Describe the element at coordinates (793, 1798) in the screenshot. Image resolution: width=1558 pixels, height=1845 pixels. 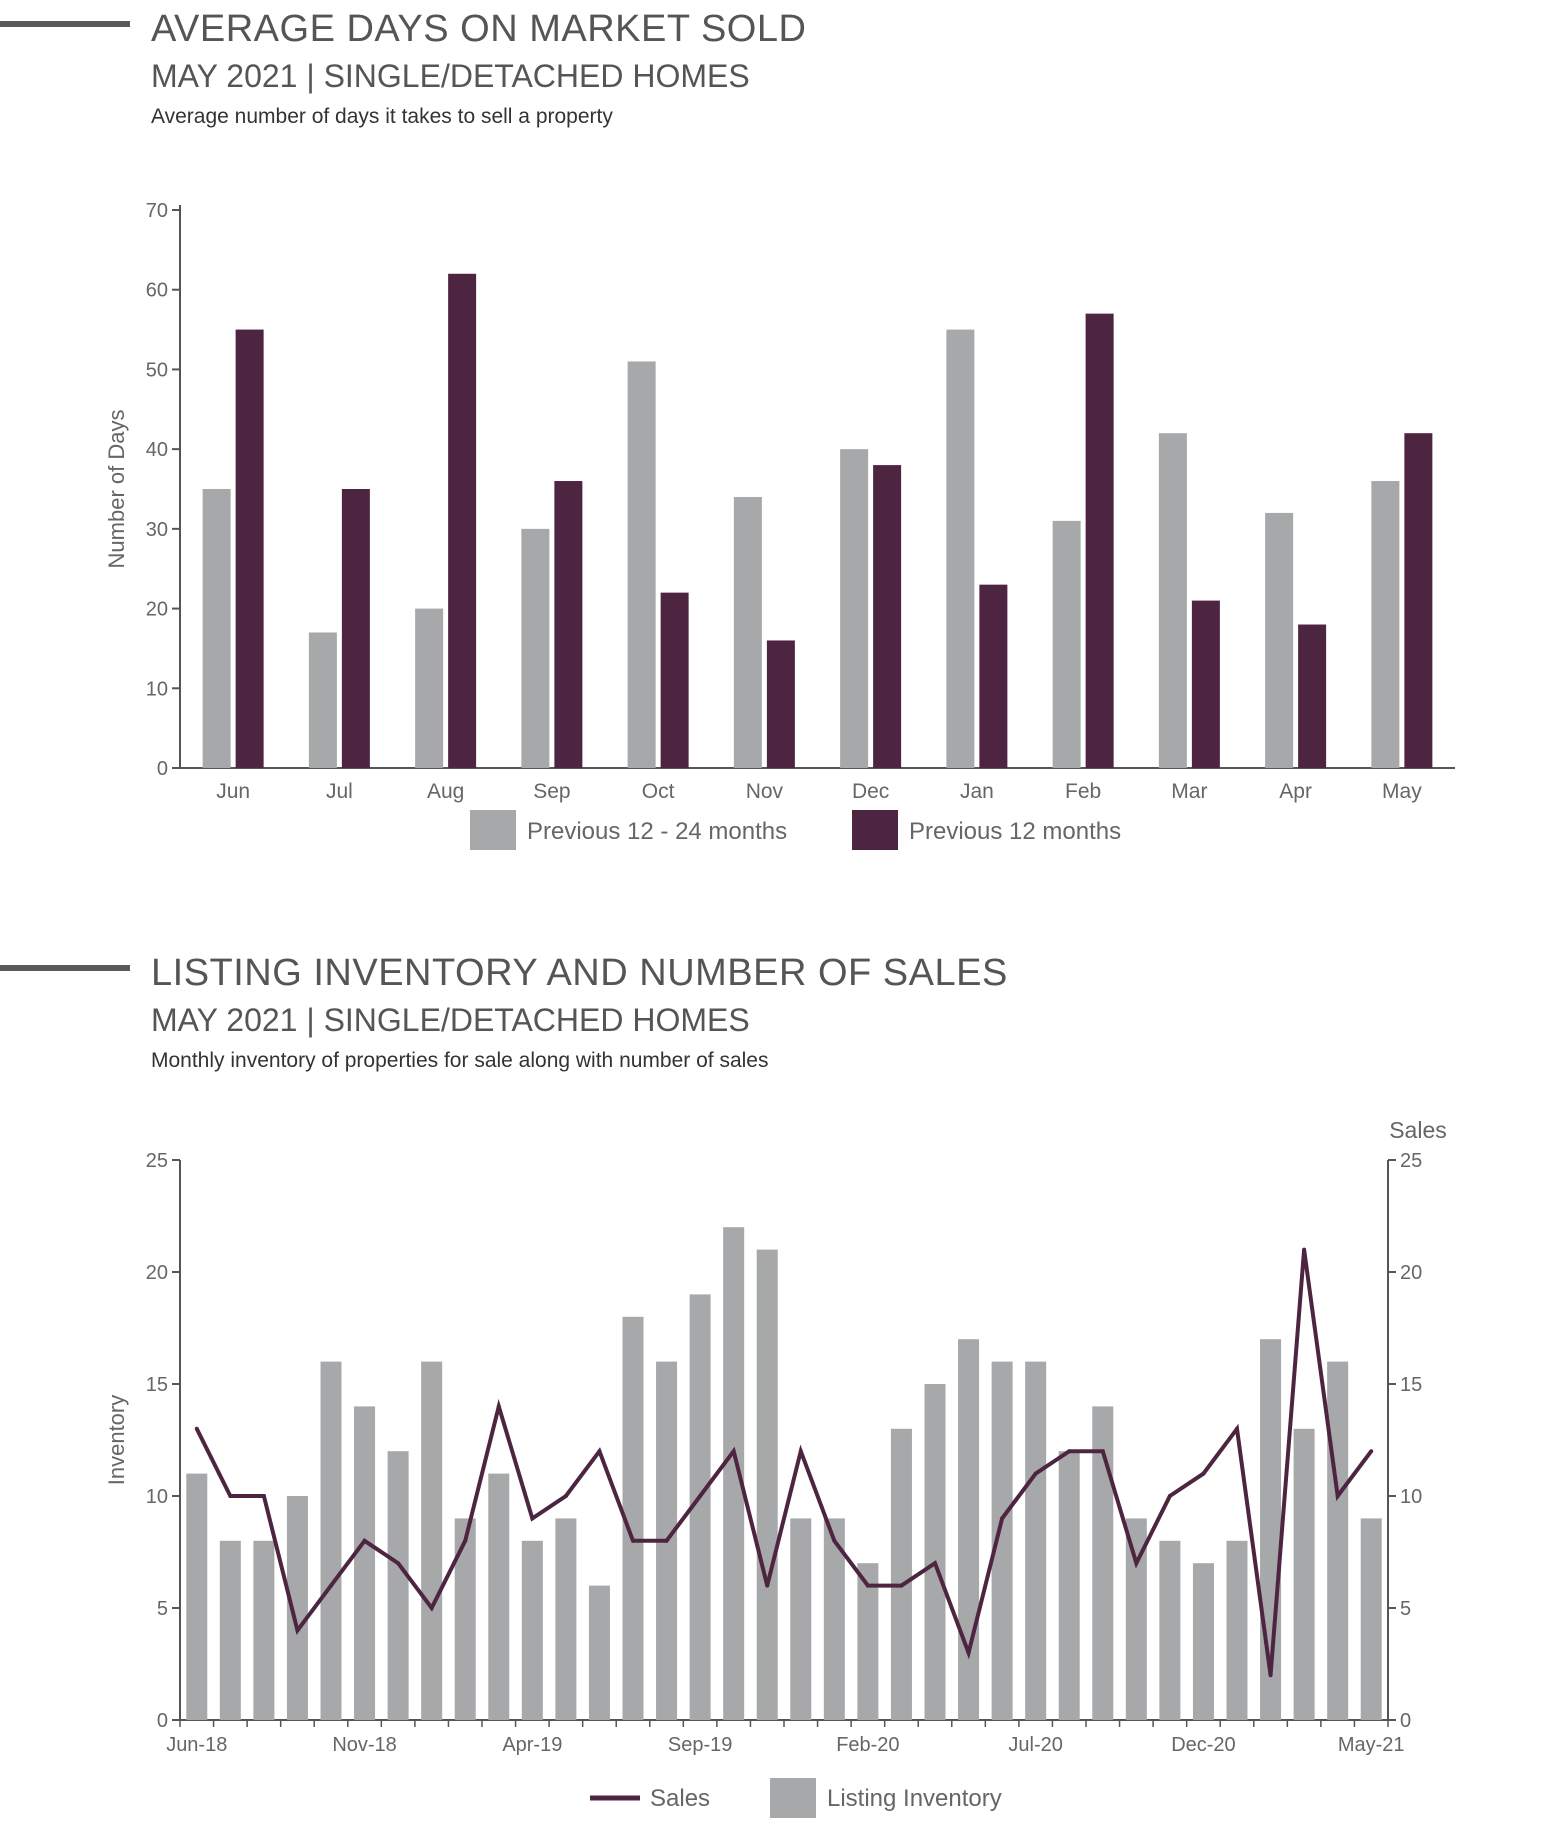
I see `legend-swatch-inventory` at that location.